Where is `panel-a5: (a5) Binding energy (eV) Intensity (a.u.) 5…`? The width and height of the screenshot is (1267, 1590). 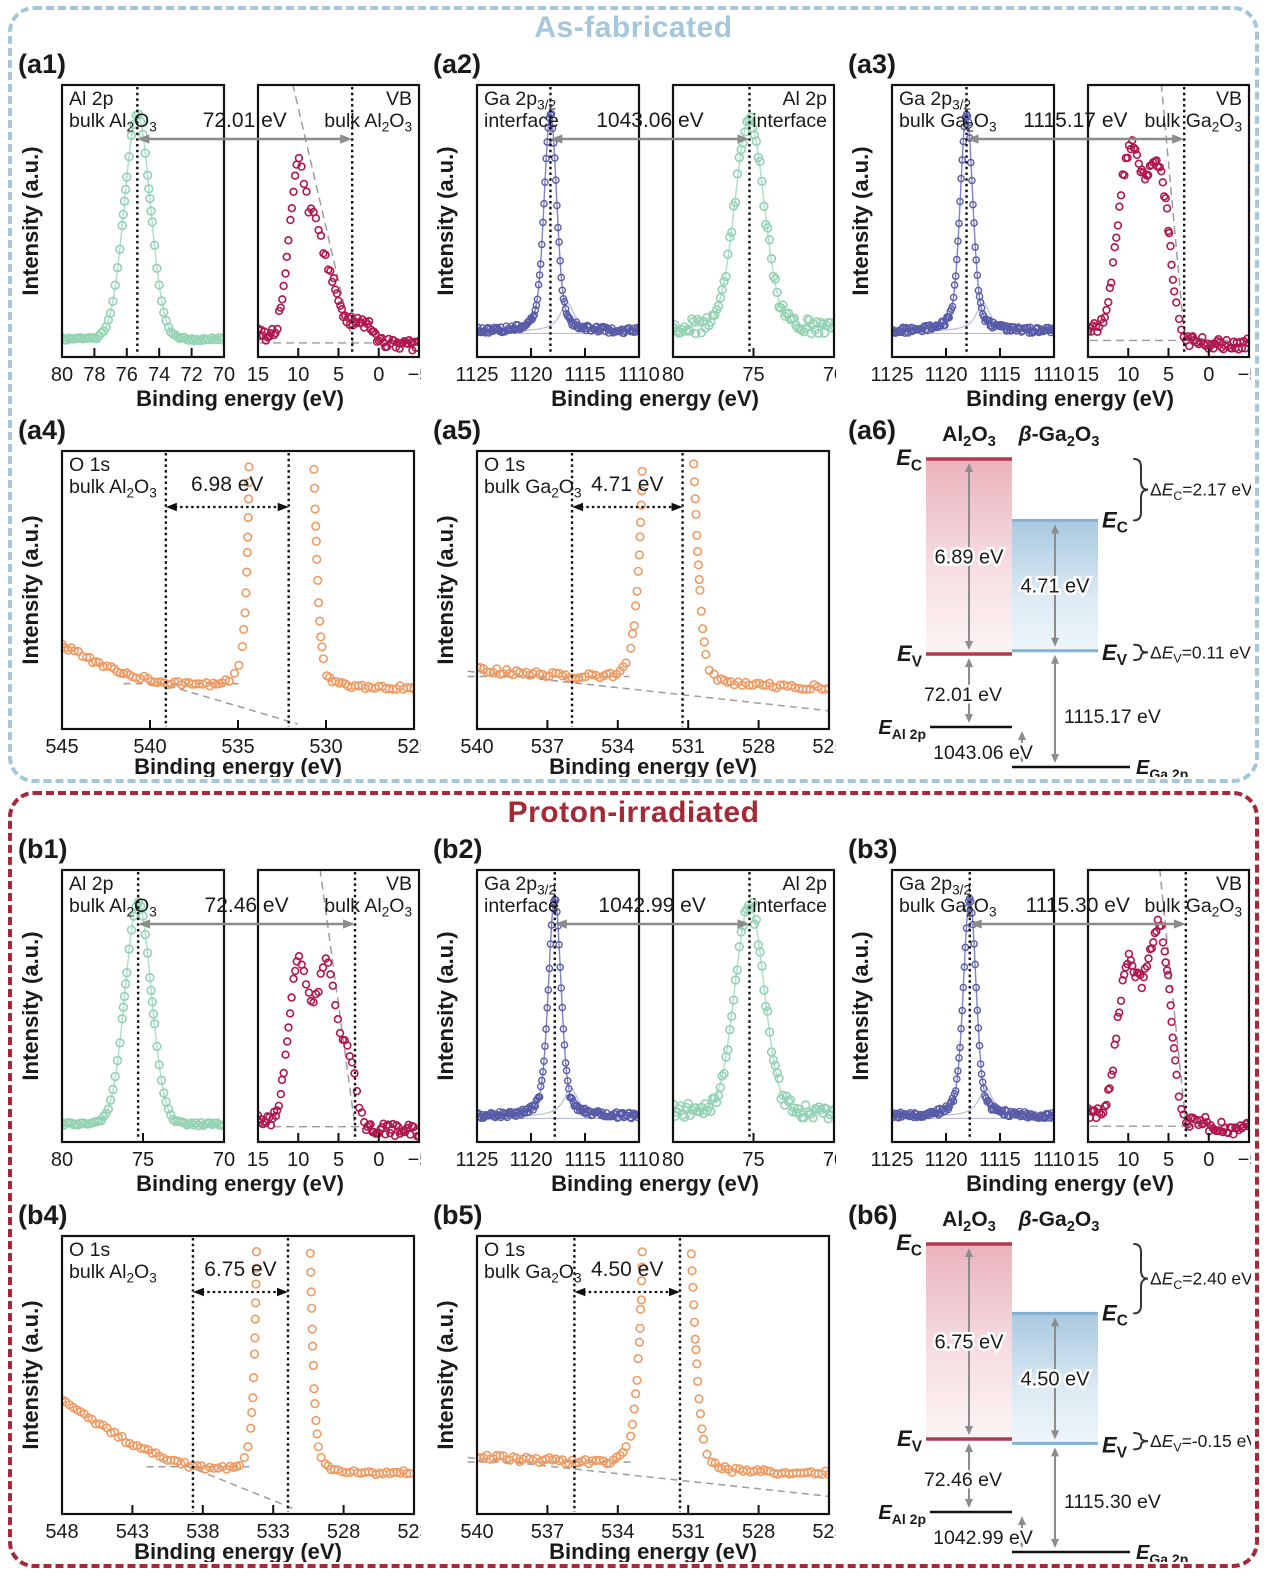
panel-a5: (a5) Binding energy (eV) Intensity (a.u.) 5… is located at coordinates (633, 594).